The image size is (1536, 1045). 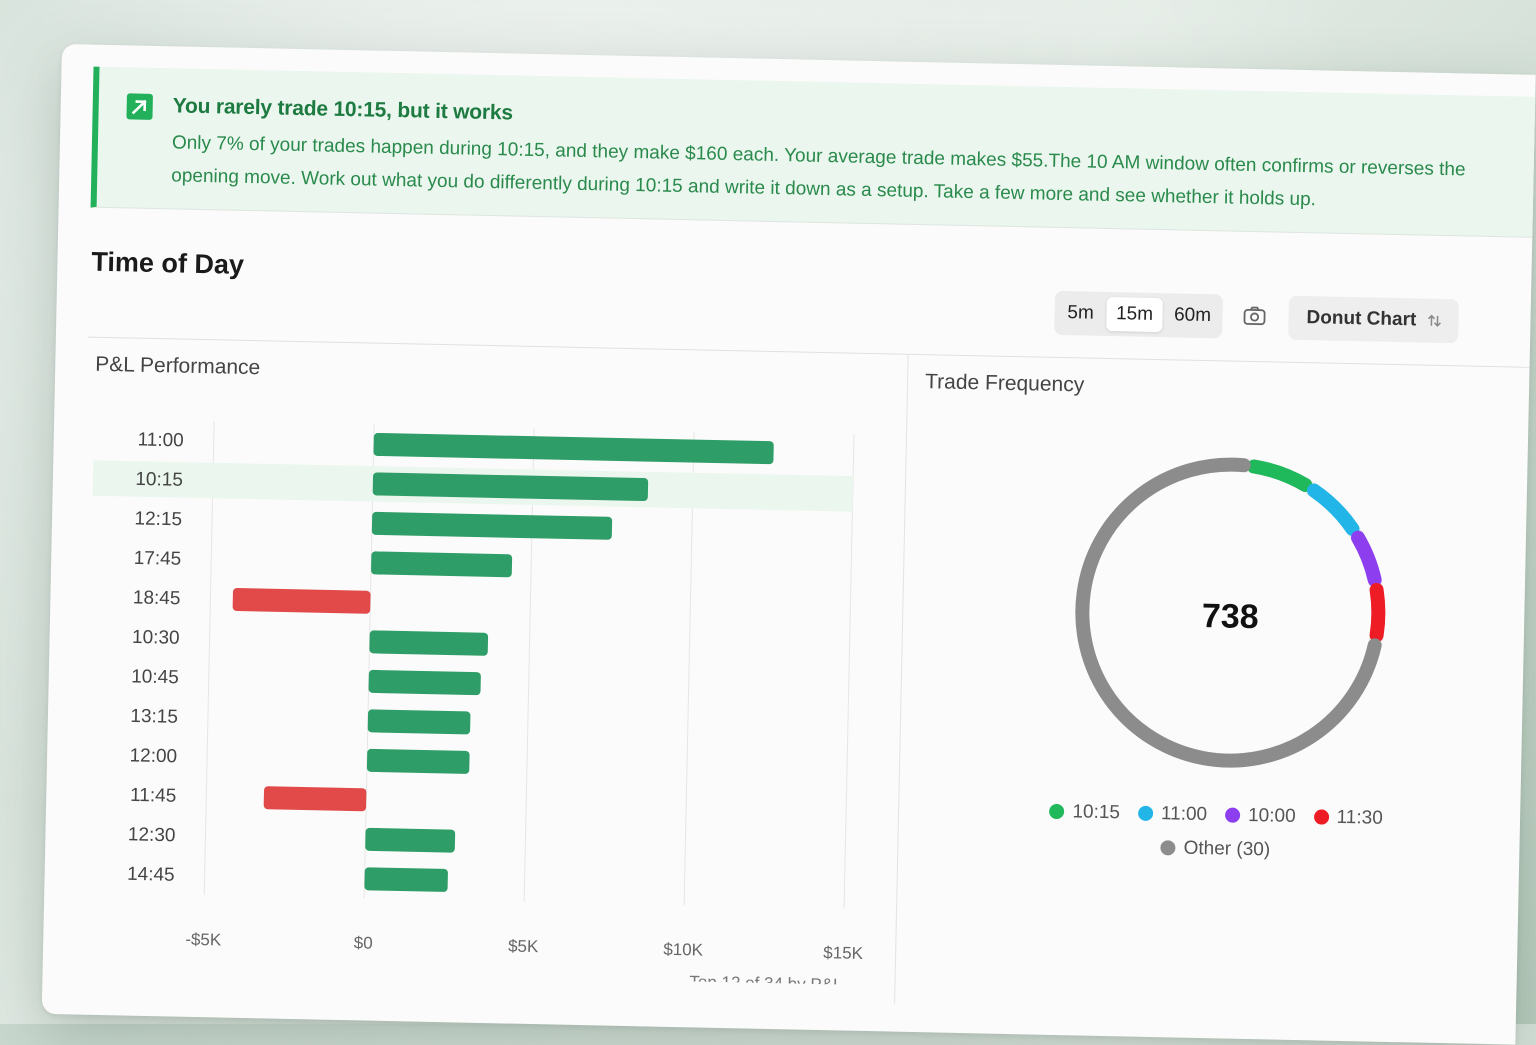 What do you see at coordinates (151, 875) in the screenshot?
I see `y-category-label: 14:45` at bounding box center [151, 875].